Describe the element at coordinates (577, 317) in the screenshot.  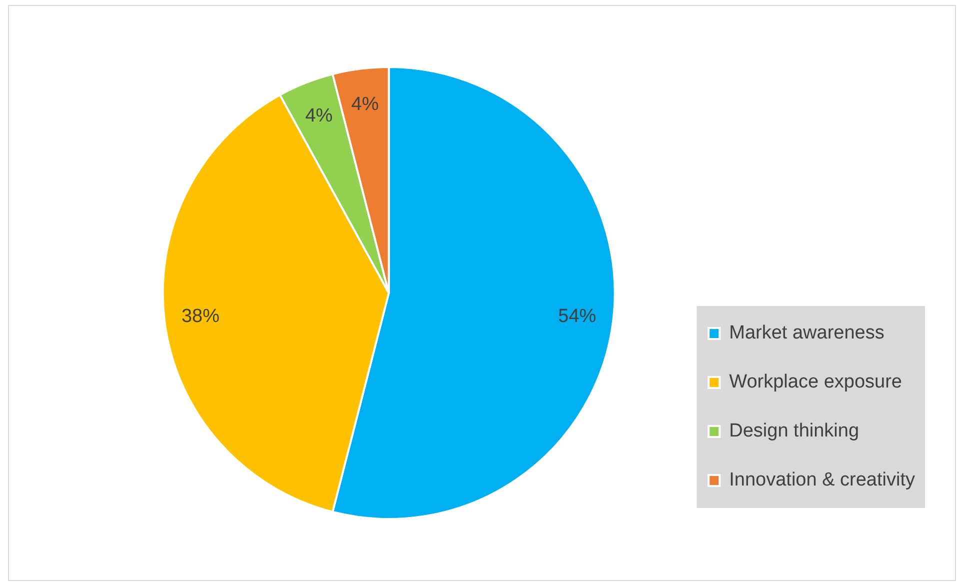
I see `data-label: 54%` at that location.